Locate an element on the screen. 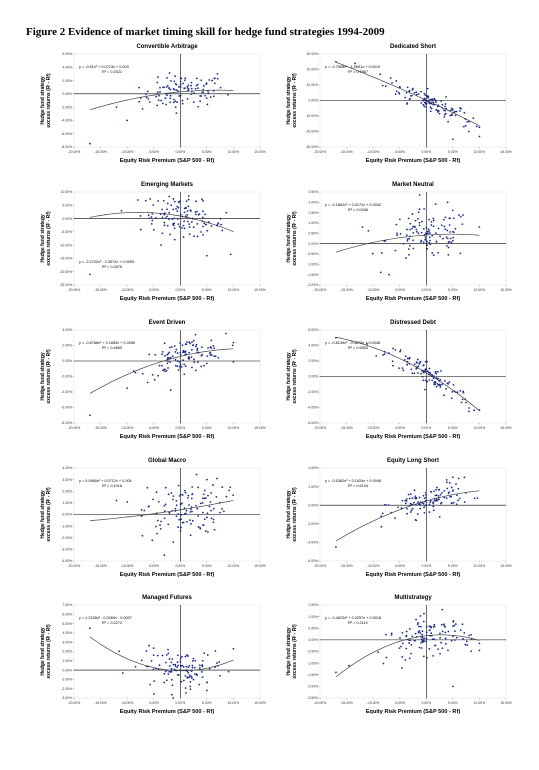  x-tick-label: 15.00% is located at coordinates (506, 290).